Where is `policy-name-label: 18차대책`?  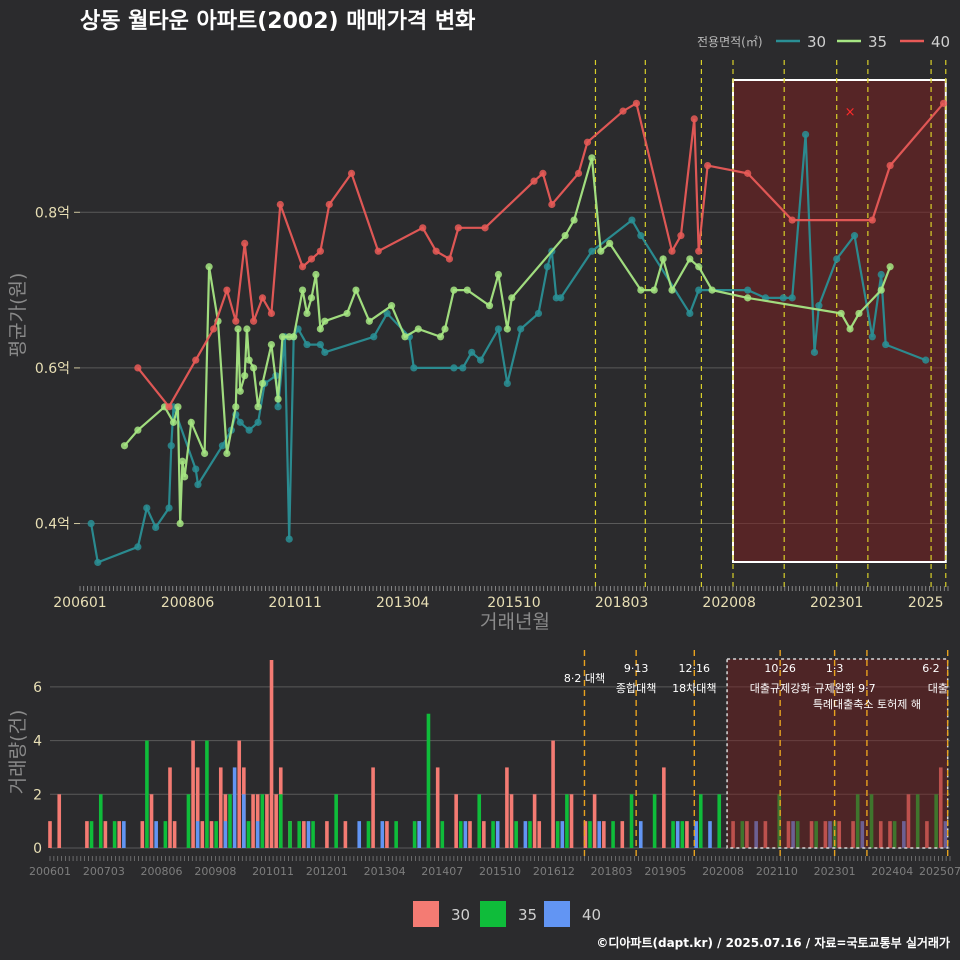 policy-name-label: 18차대책 is located at coordinates (694, 688).